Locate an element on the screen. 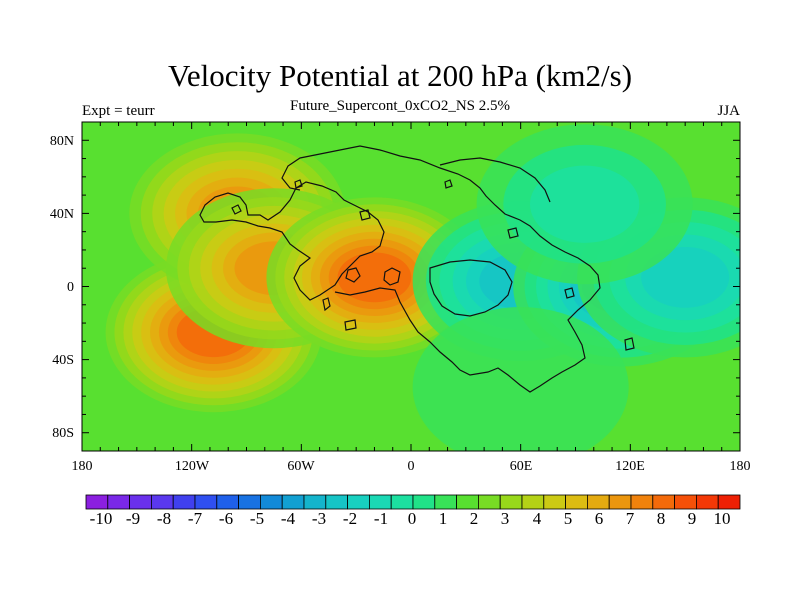  y-tick-label: 40N is located at coordinates (62, 214).